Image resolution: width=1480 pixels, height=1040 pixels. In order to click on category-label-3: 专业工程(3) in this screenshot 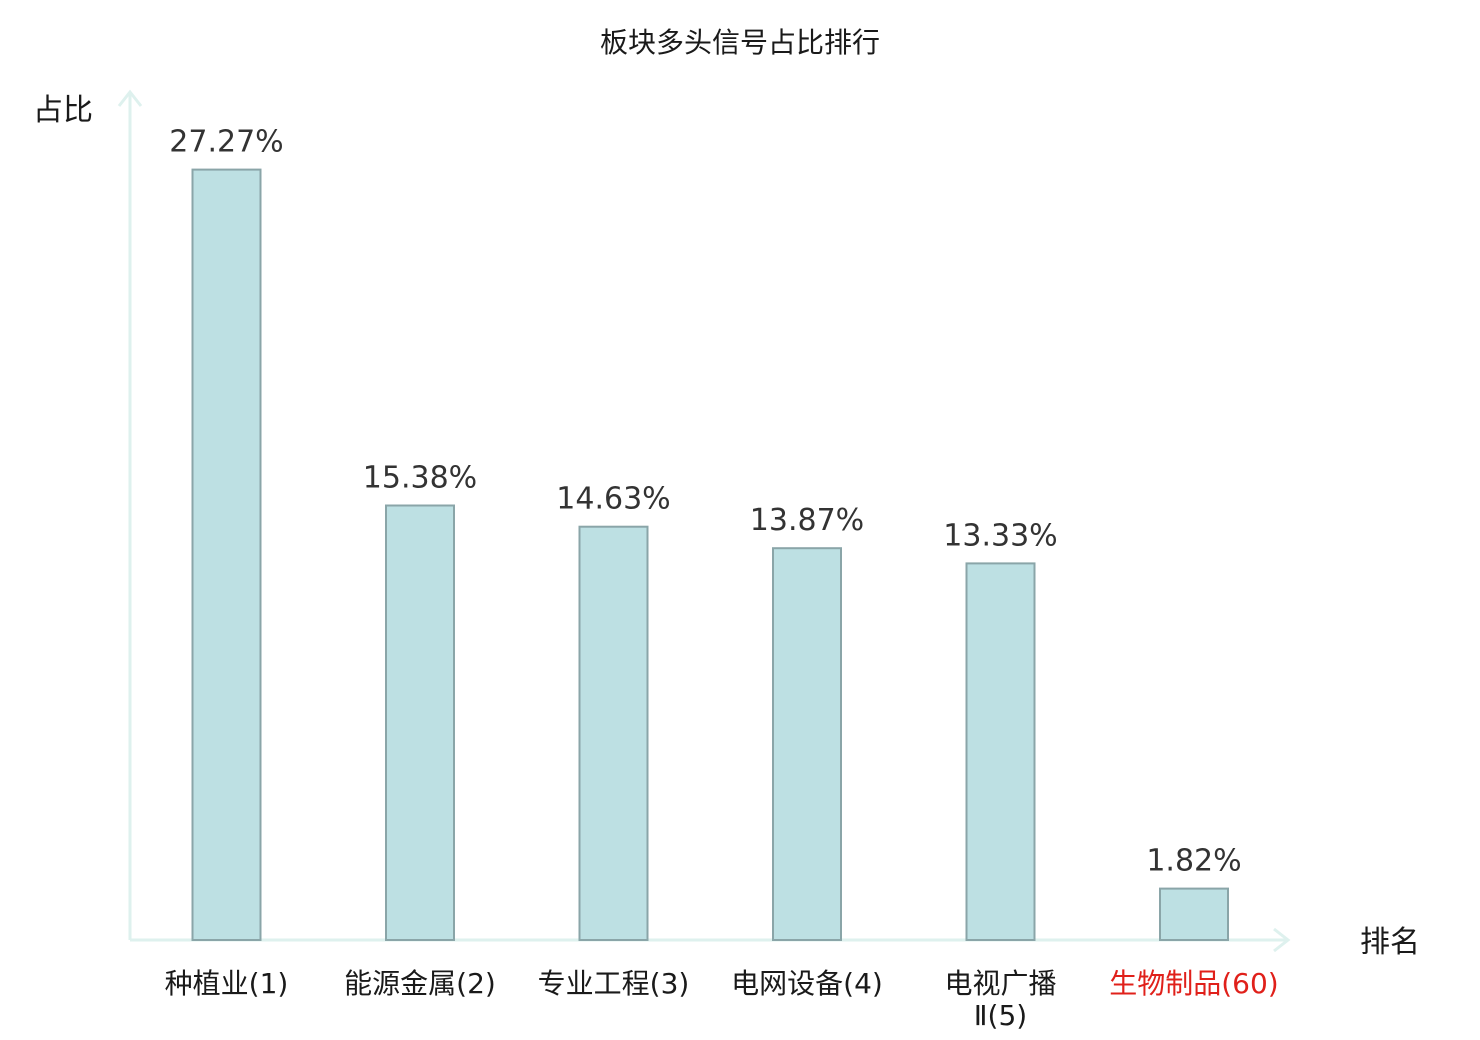, I will do `click(614, 983)`.